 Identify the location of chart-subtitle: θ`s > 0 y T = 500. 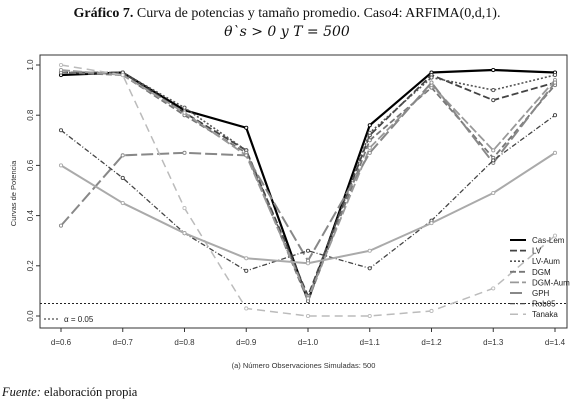
(287, 32).